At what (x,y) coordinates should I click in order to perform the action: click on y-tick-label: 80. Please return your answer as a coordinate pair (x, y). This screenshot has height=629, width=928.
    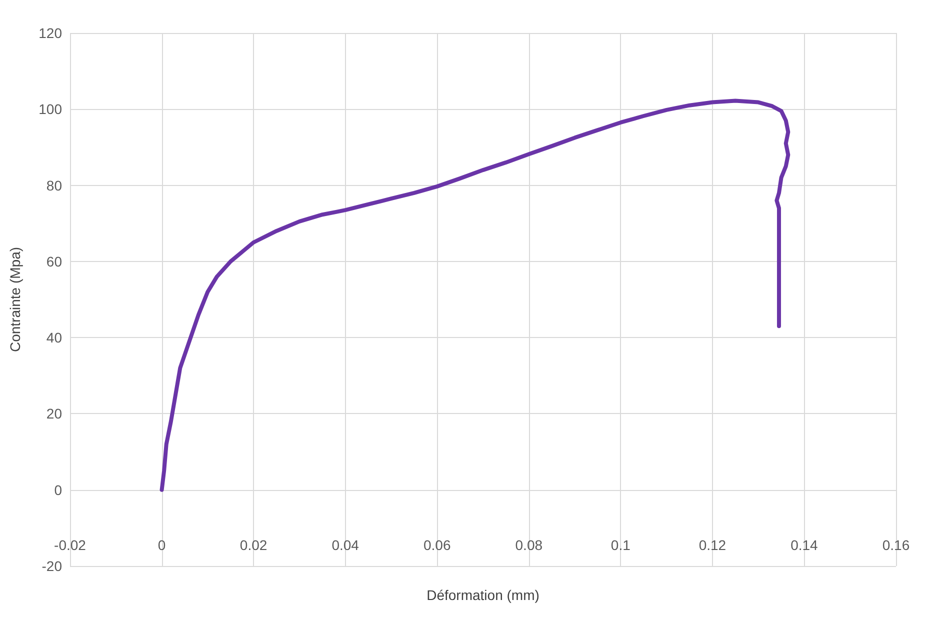
    Looking at the image, I should click on (54, 185).